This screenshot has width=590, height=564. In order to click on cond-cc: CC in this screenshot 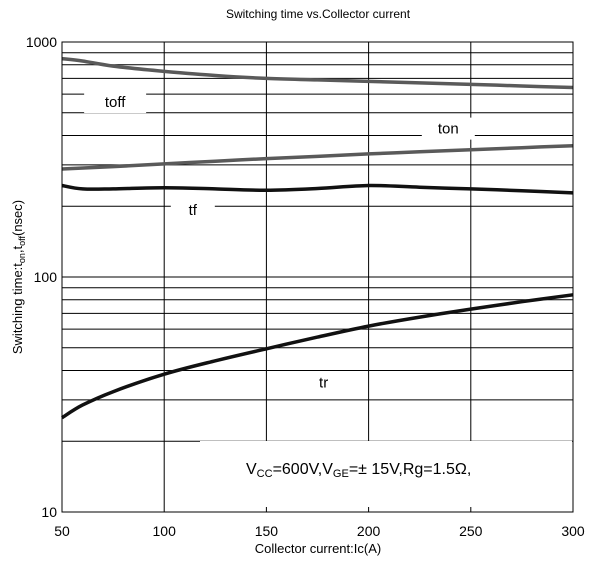, I will do `click(265, 474)`.